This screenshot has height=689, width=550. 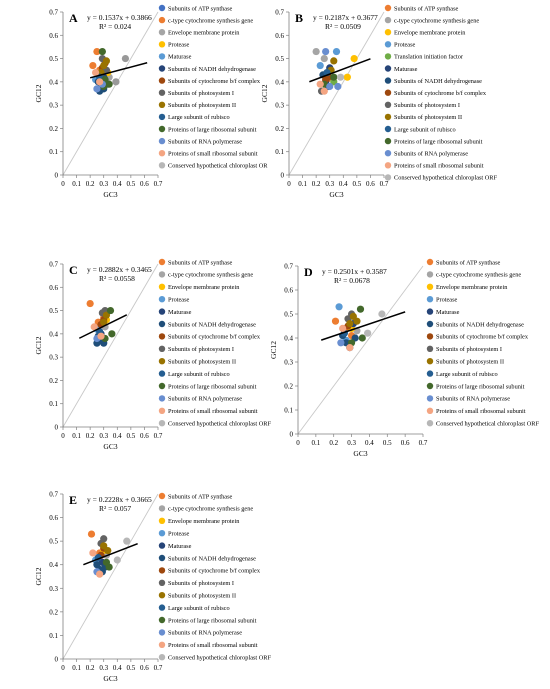 What do you see at coordinates (118, 70) in the screenshot?
I see `trendline` at bounding box center [118, 70].